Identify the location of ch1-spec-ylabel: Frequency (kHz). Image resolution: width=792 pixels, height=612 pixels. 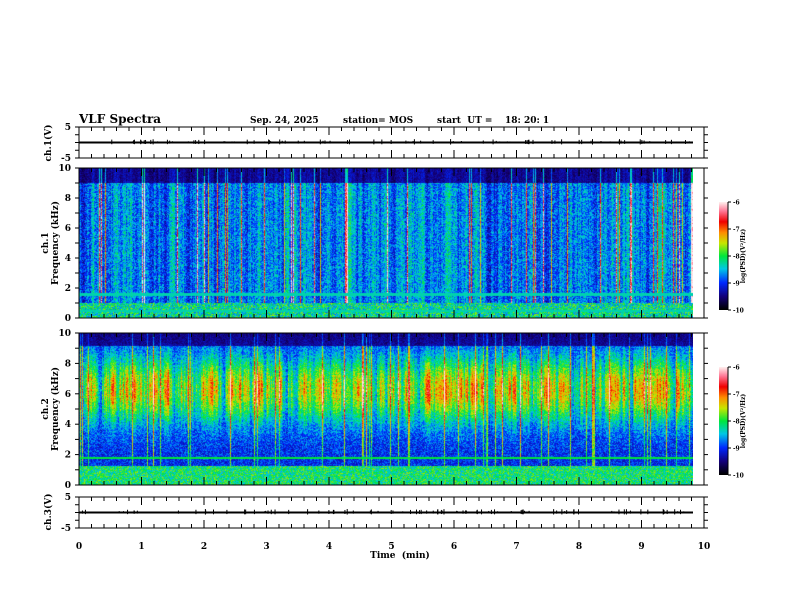
(55, 243).